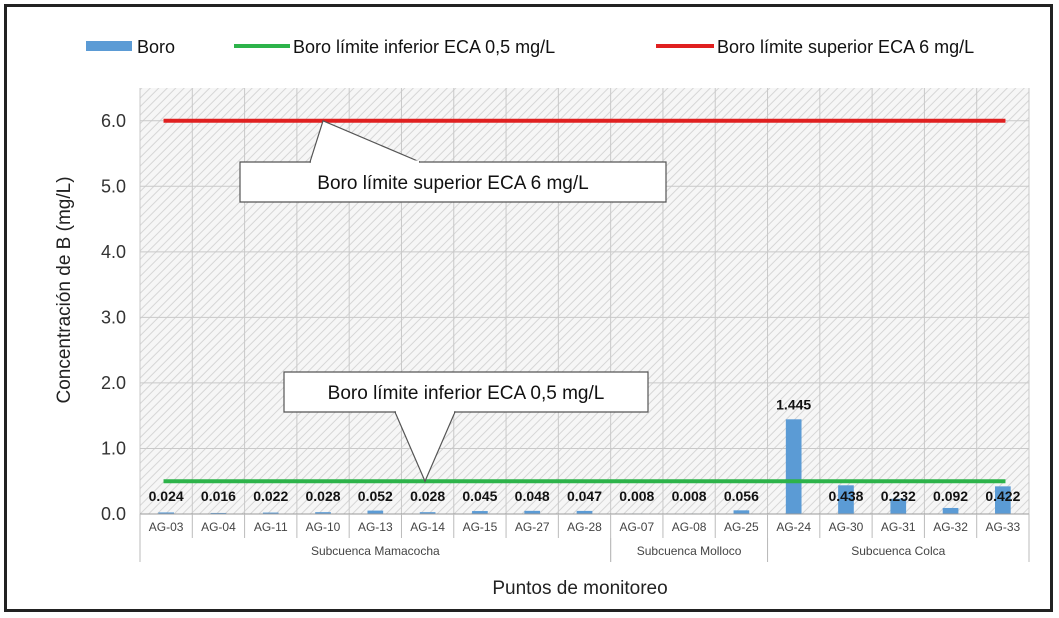  I want to click on x-tick-label: AG-07, so click(636, 527).